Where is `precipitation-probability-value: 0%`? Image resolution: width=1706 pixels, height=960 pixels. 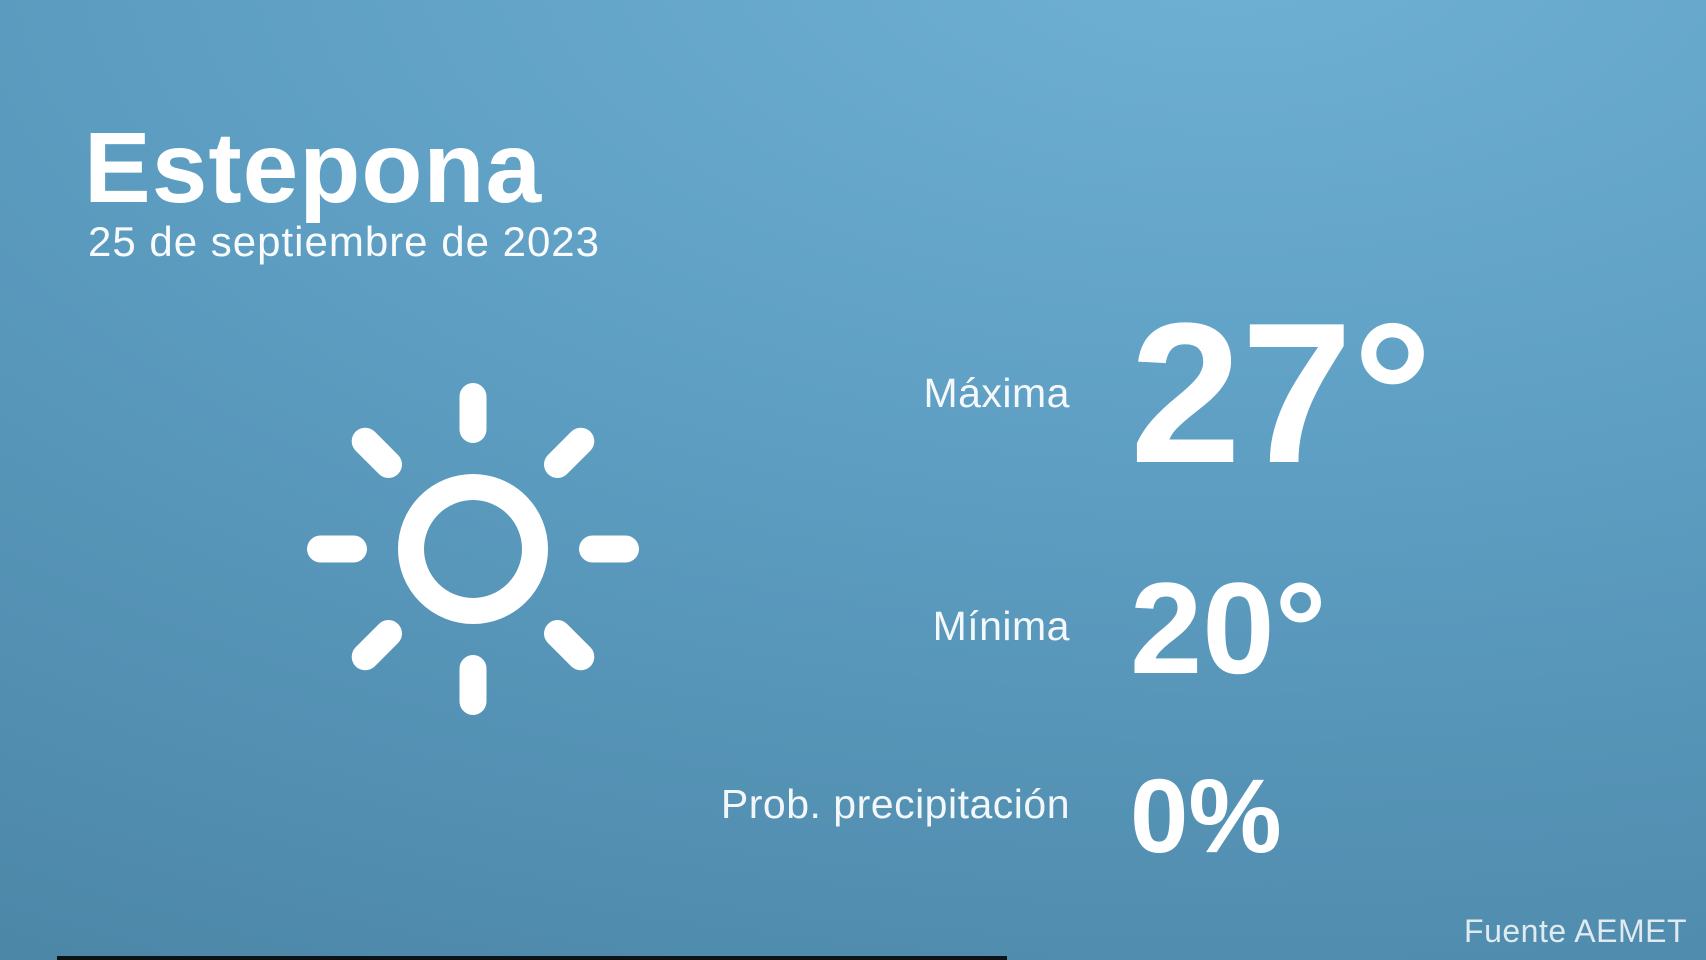 precipitation-probability-value: 0% is located at coordinates (1206, 816).